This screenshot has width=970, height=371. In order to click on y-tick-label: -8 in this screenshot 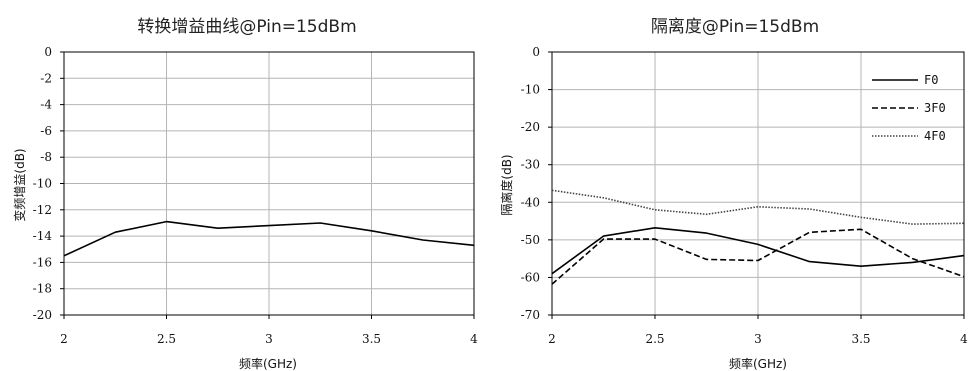, I will do `click(46, 157)`.